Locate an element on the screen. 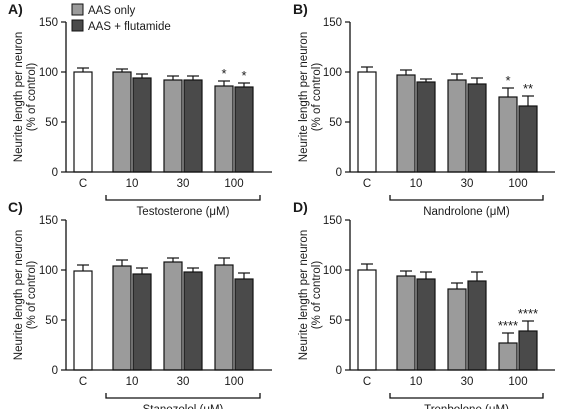 This screenshot has width=565, height=409. legend-label: AAS only is located at coordinates (112, 11).